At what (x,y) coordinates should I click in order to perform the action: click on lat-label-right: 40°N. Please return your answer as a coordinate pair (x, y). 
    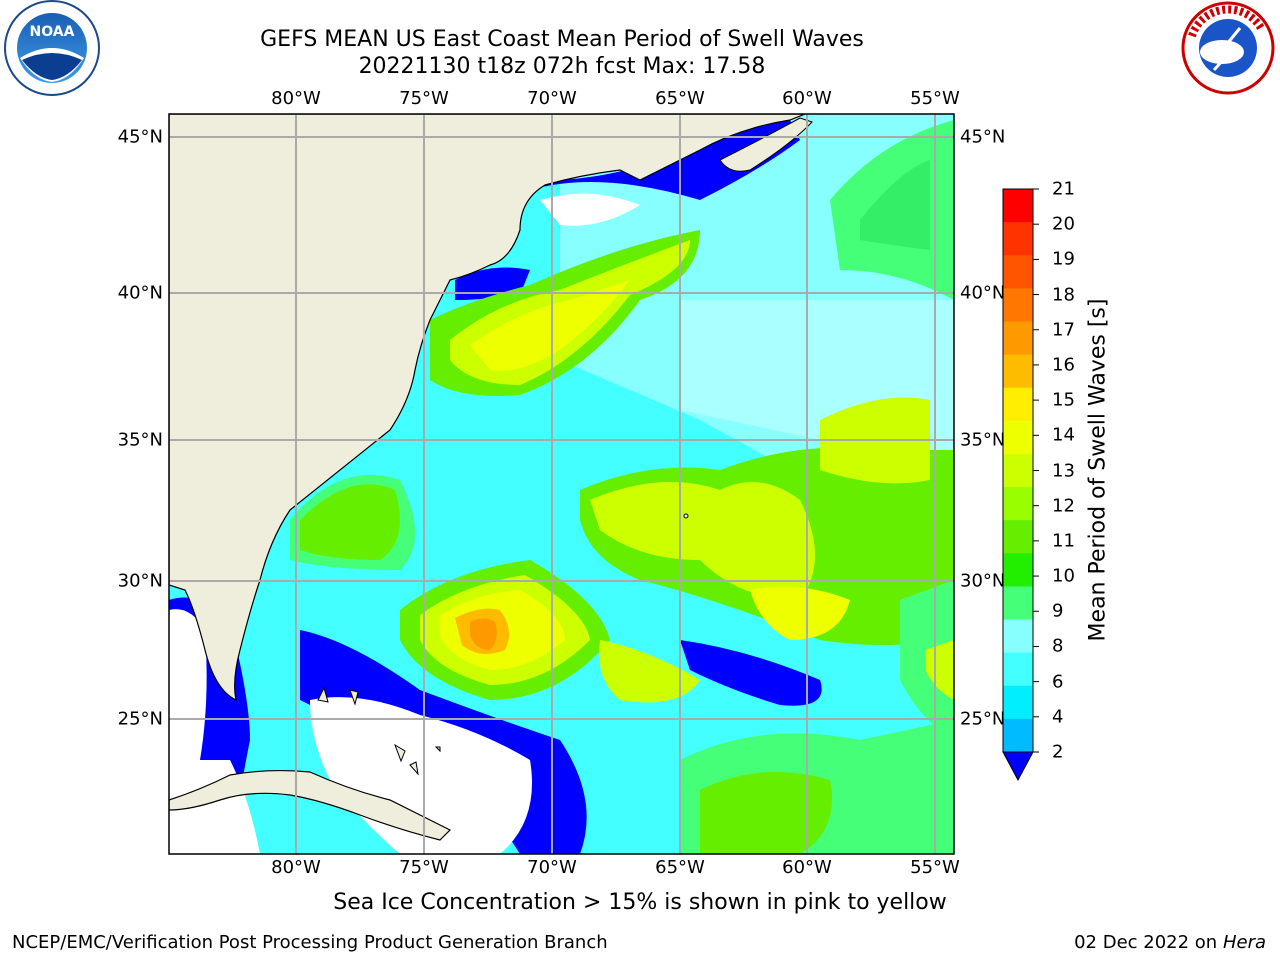
    Looking at the image, I should click on (983, 293).